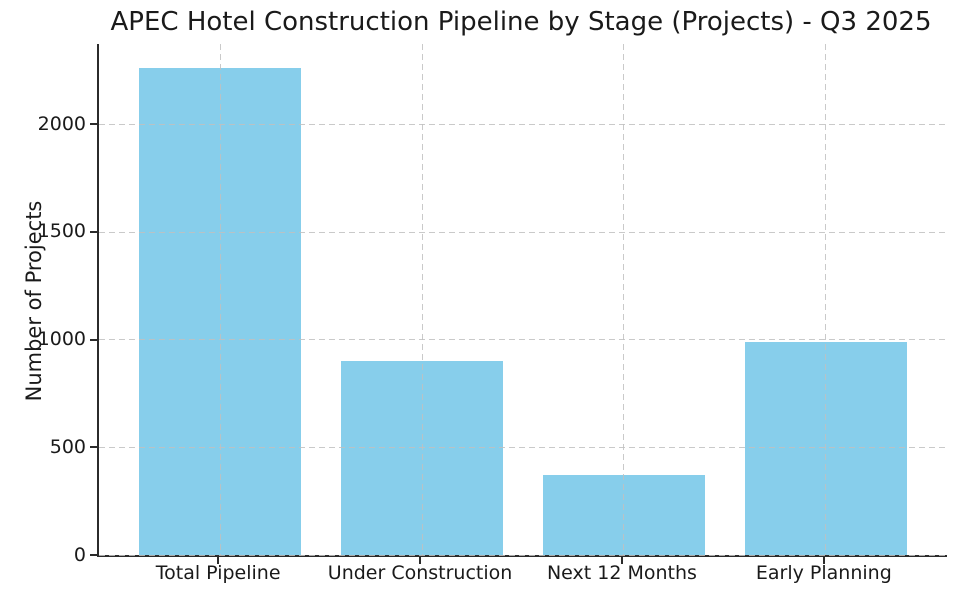 This screenshot has width=960, height=595. I want to click on x-tick-label-next-12-months: Next 12 Months, so click(621, 573).